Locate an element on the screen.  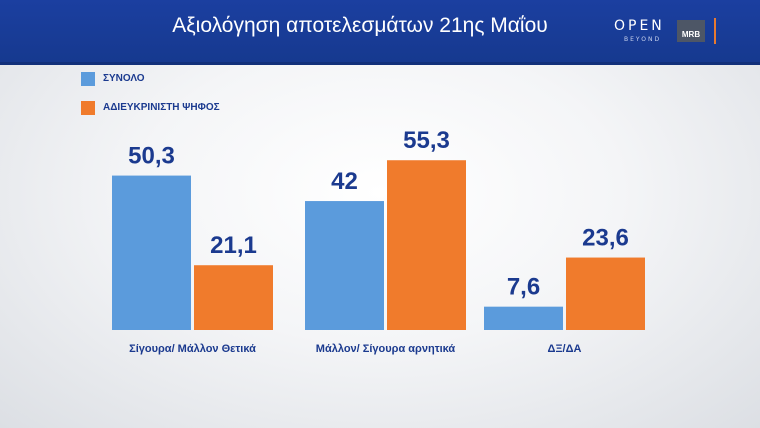
legend-label-total: ΣΥΝΟΛΟ is located at coordinates (124, 78).